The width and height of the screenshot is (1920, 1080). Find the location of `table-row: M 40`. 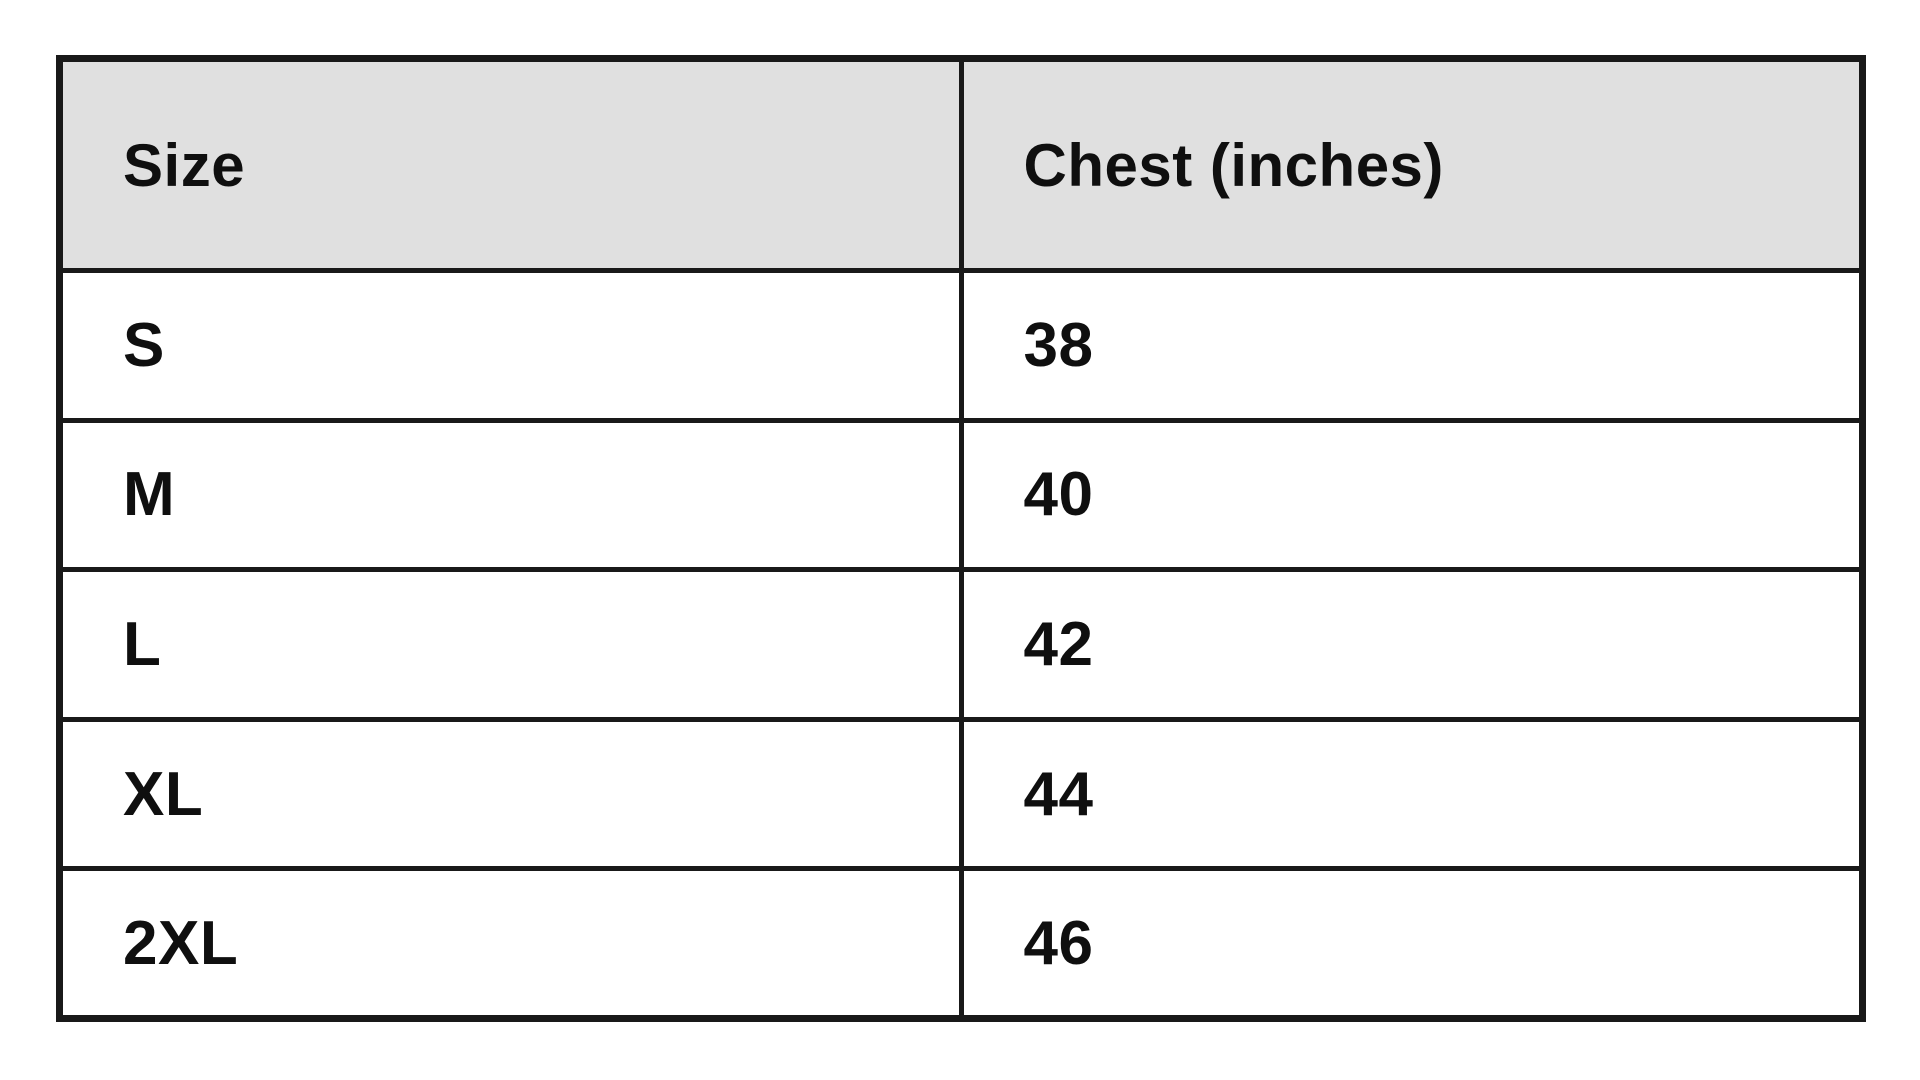

table-row: M 40 is located at coordinates (961, 495).